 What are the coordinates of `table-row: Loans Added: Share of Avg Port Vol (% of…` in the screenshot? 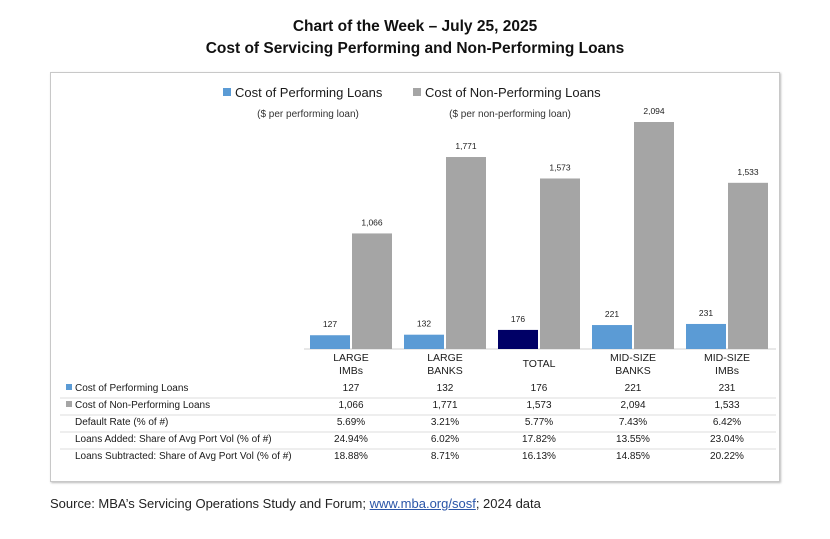 It's located at (418, 442).